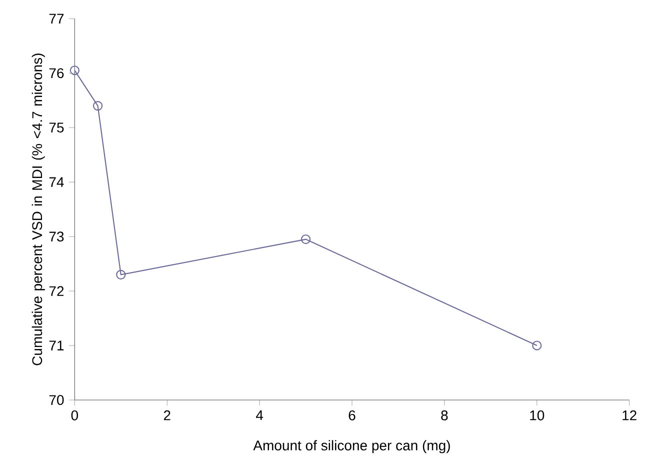 Image resolution: width=652 pixels, height=458 pixels. Describe the element at coordinates (56, 19) in the screenshot. I see `y-tick-label: 77` at that location.